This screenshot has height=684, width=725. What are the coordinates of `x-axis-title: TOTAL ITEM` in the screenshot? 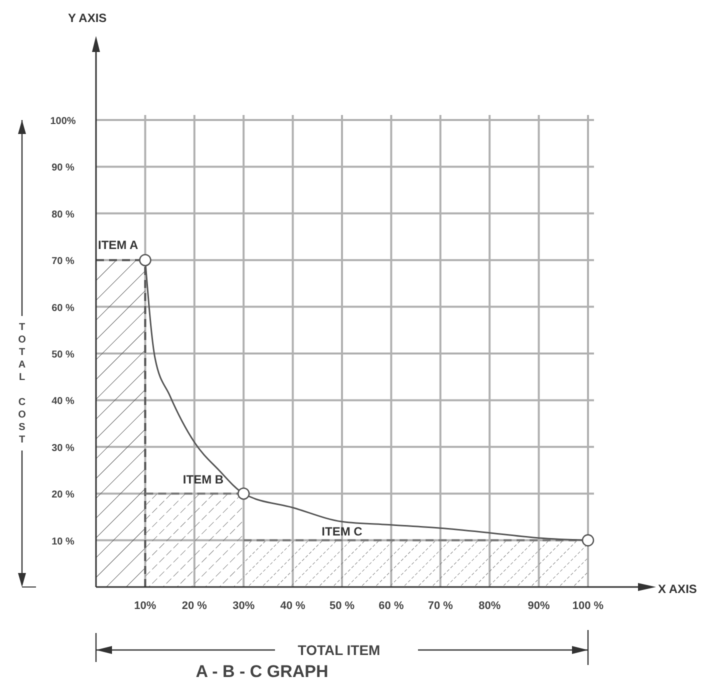 It's located at (339, 650).